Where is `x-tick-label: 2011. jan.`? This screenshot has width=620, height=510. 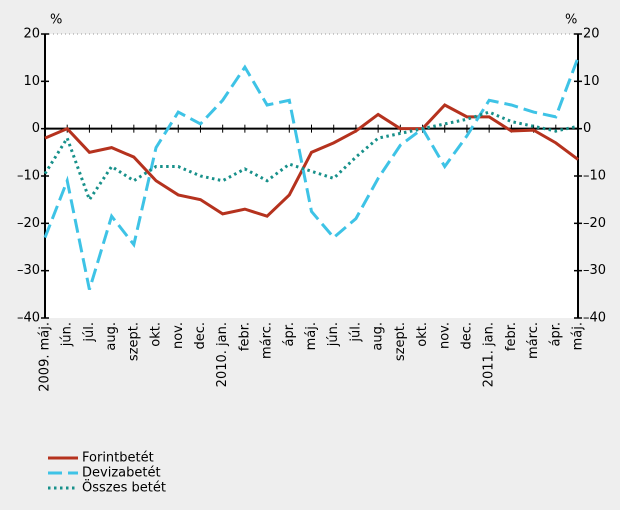
x-tick-label: 2011. jan. is located at coordinates (489, 354).